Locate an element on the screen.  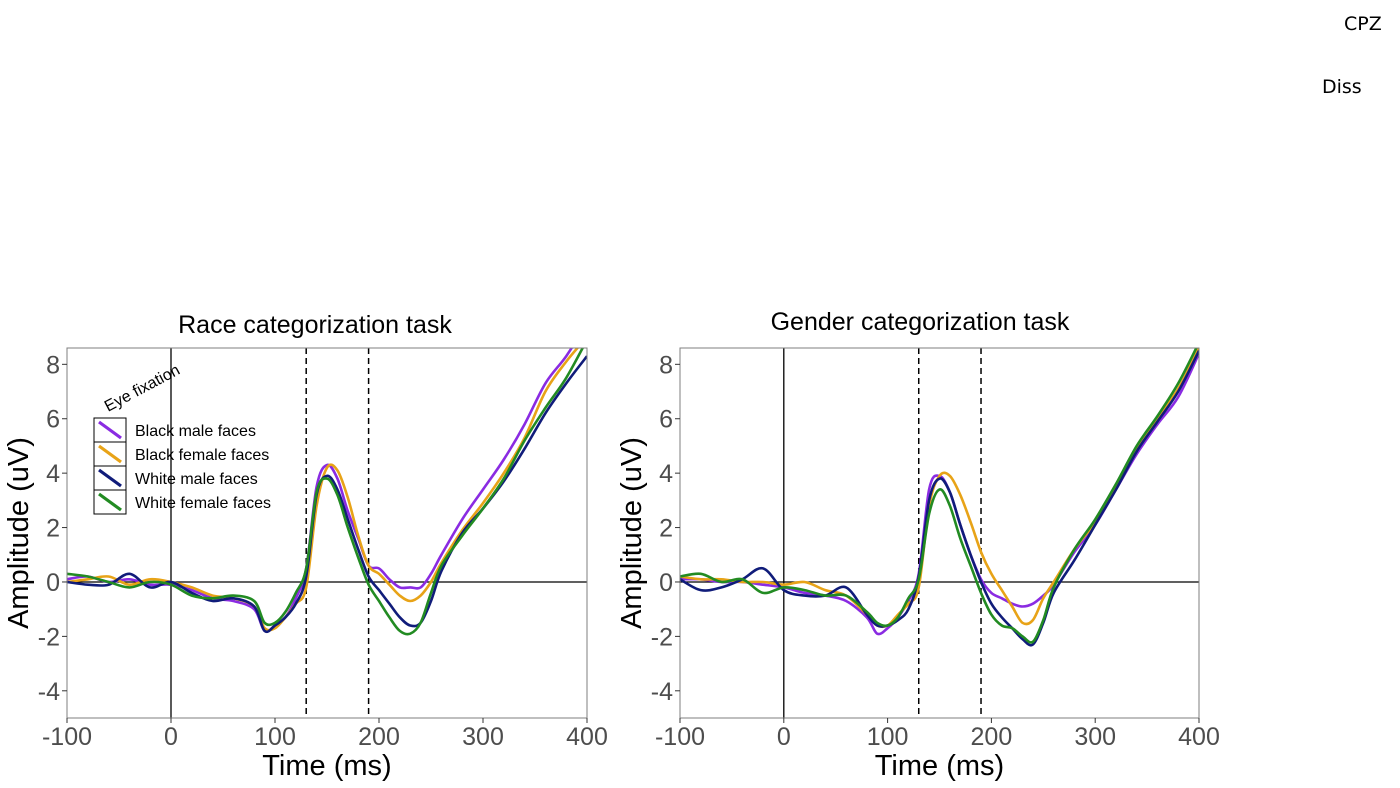
legend-label: Black male faces is located at coordinates (195, 431).